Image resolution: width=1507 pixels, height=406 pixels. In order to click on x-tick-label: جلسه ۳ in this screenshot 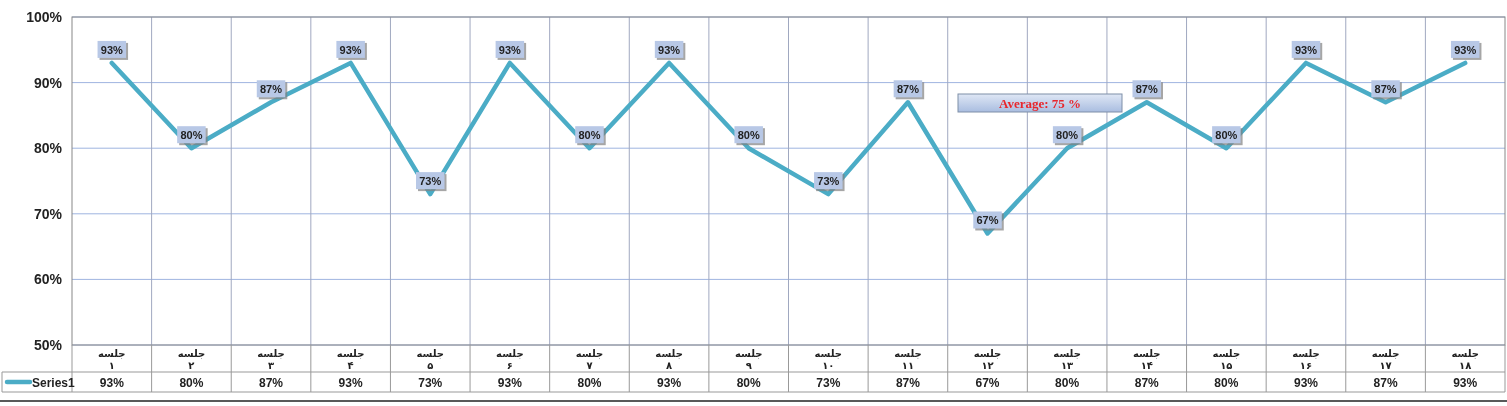, I will do `click(271, 359)`.